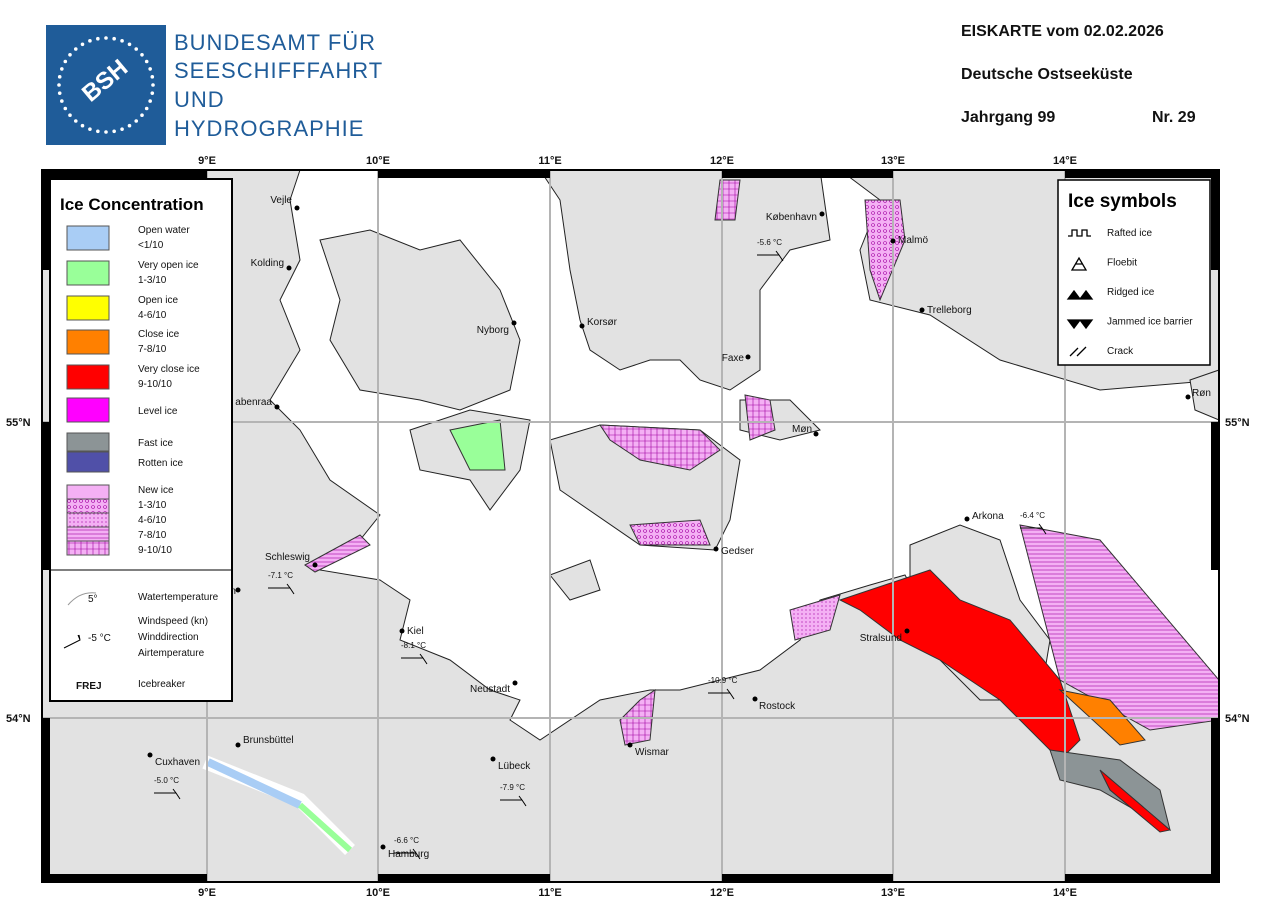  What do you see at coordinates (413, 645) in the screenshot?
I see `air-temperature: -8.1 °C` at bounding box center [413, 645].